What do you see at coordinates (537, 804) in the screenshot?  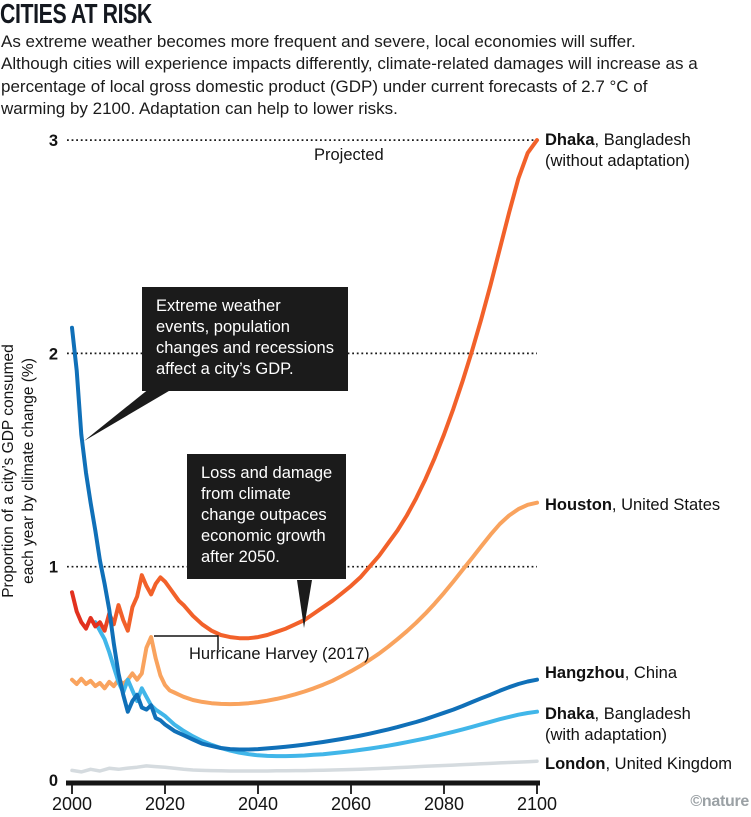 I see `xtick-label-2100: 2100` at bounding box center [537, 804].